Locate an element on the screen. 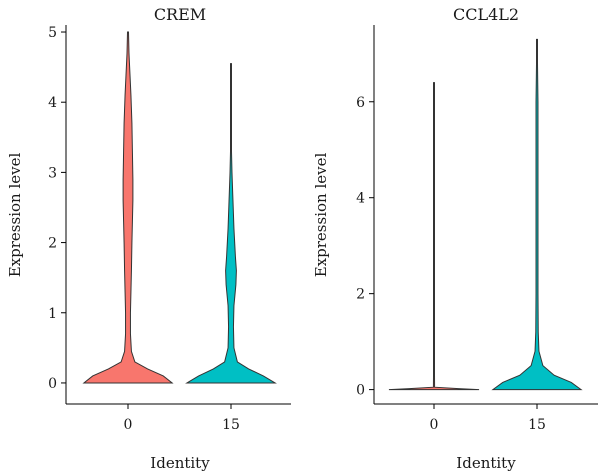  y-tick-label: 6 is located at coordinates (360, 103).